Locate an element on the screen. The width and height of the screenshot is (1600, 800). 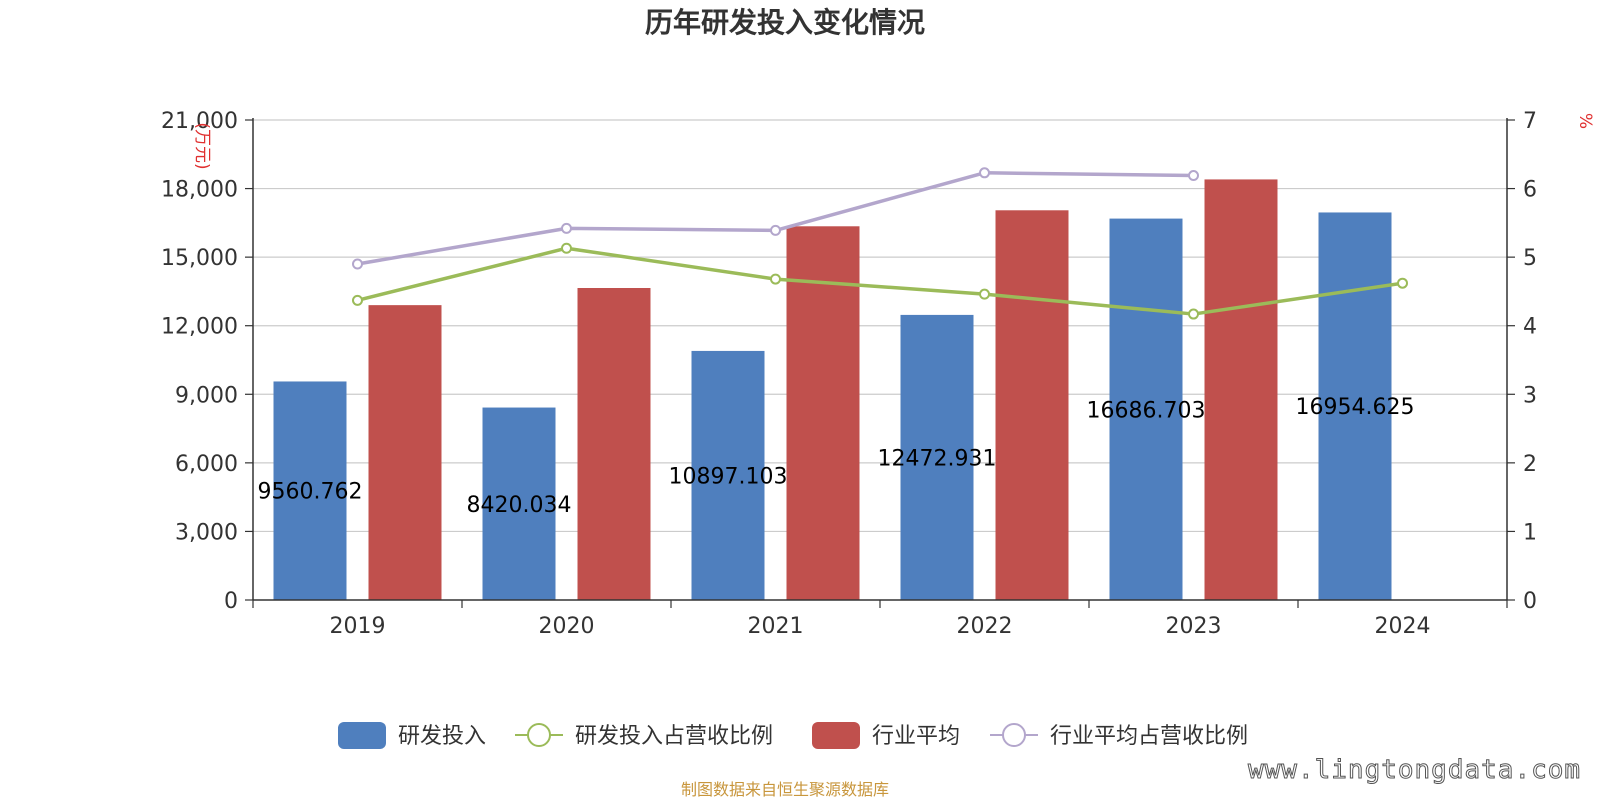
left-axis-tick-label: 0 is located at coordinates (231, 601).